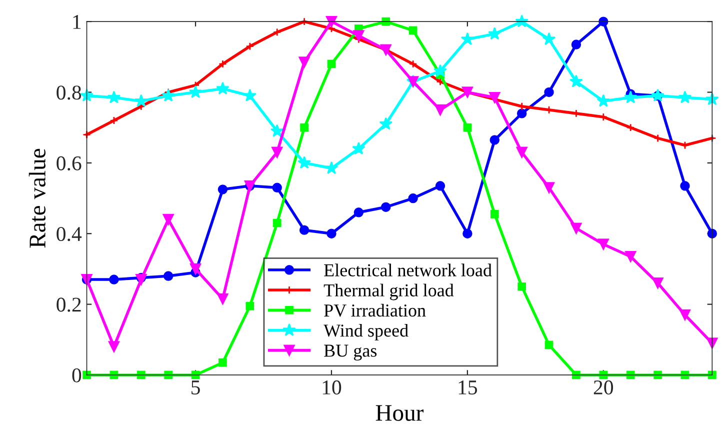 Image resolution: width=723 pixels, height=431 pixels. I want to click on legend-label: Thermal grid load, so click(389, 292).